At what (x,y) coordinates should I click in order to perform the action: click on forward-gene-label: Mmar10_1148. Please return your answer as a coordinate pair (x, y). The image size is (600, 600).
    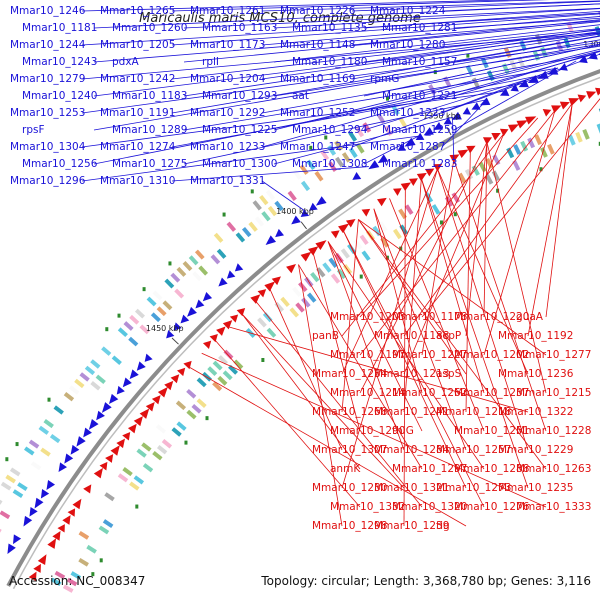
    Looking at the image, I should click on (317, 45).